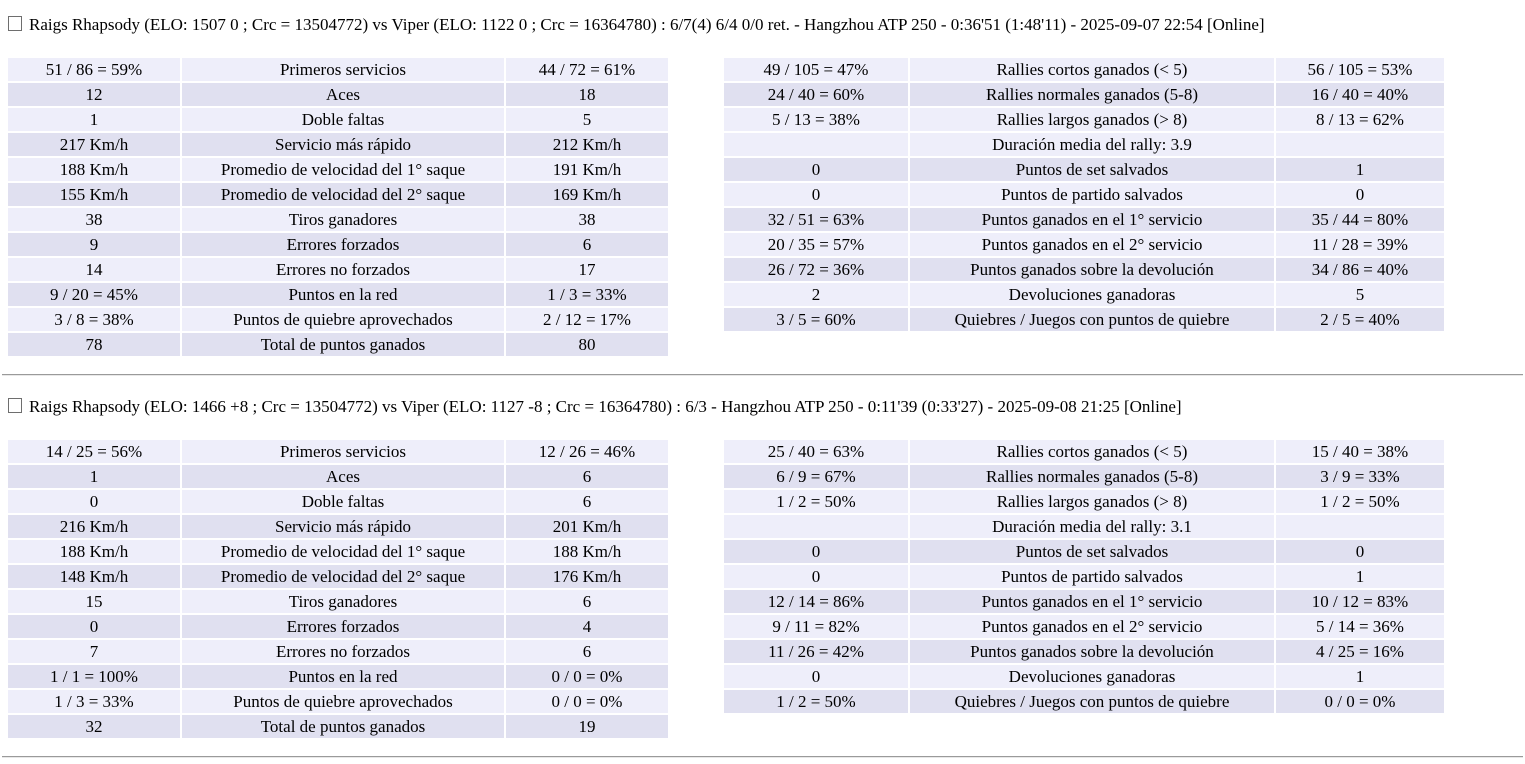  Describe the element at coordinates (94, 269) in the screenshot. I see `player1-value: 14` at that location.